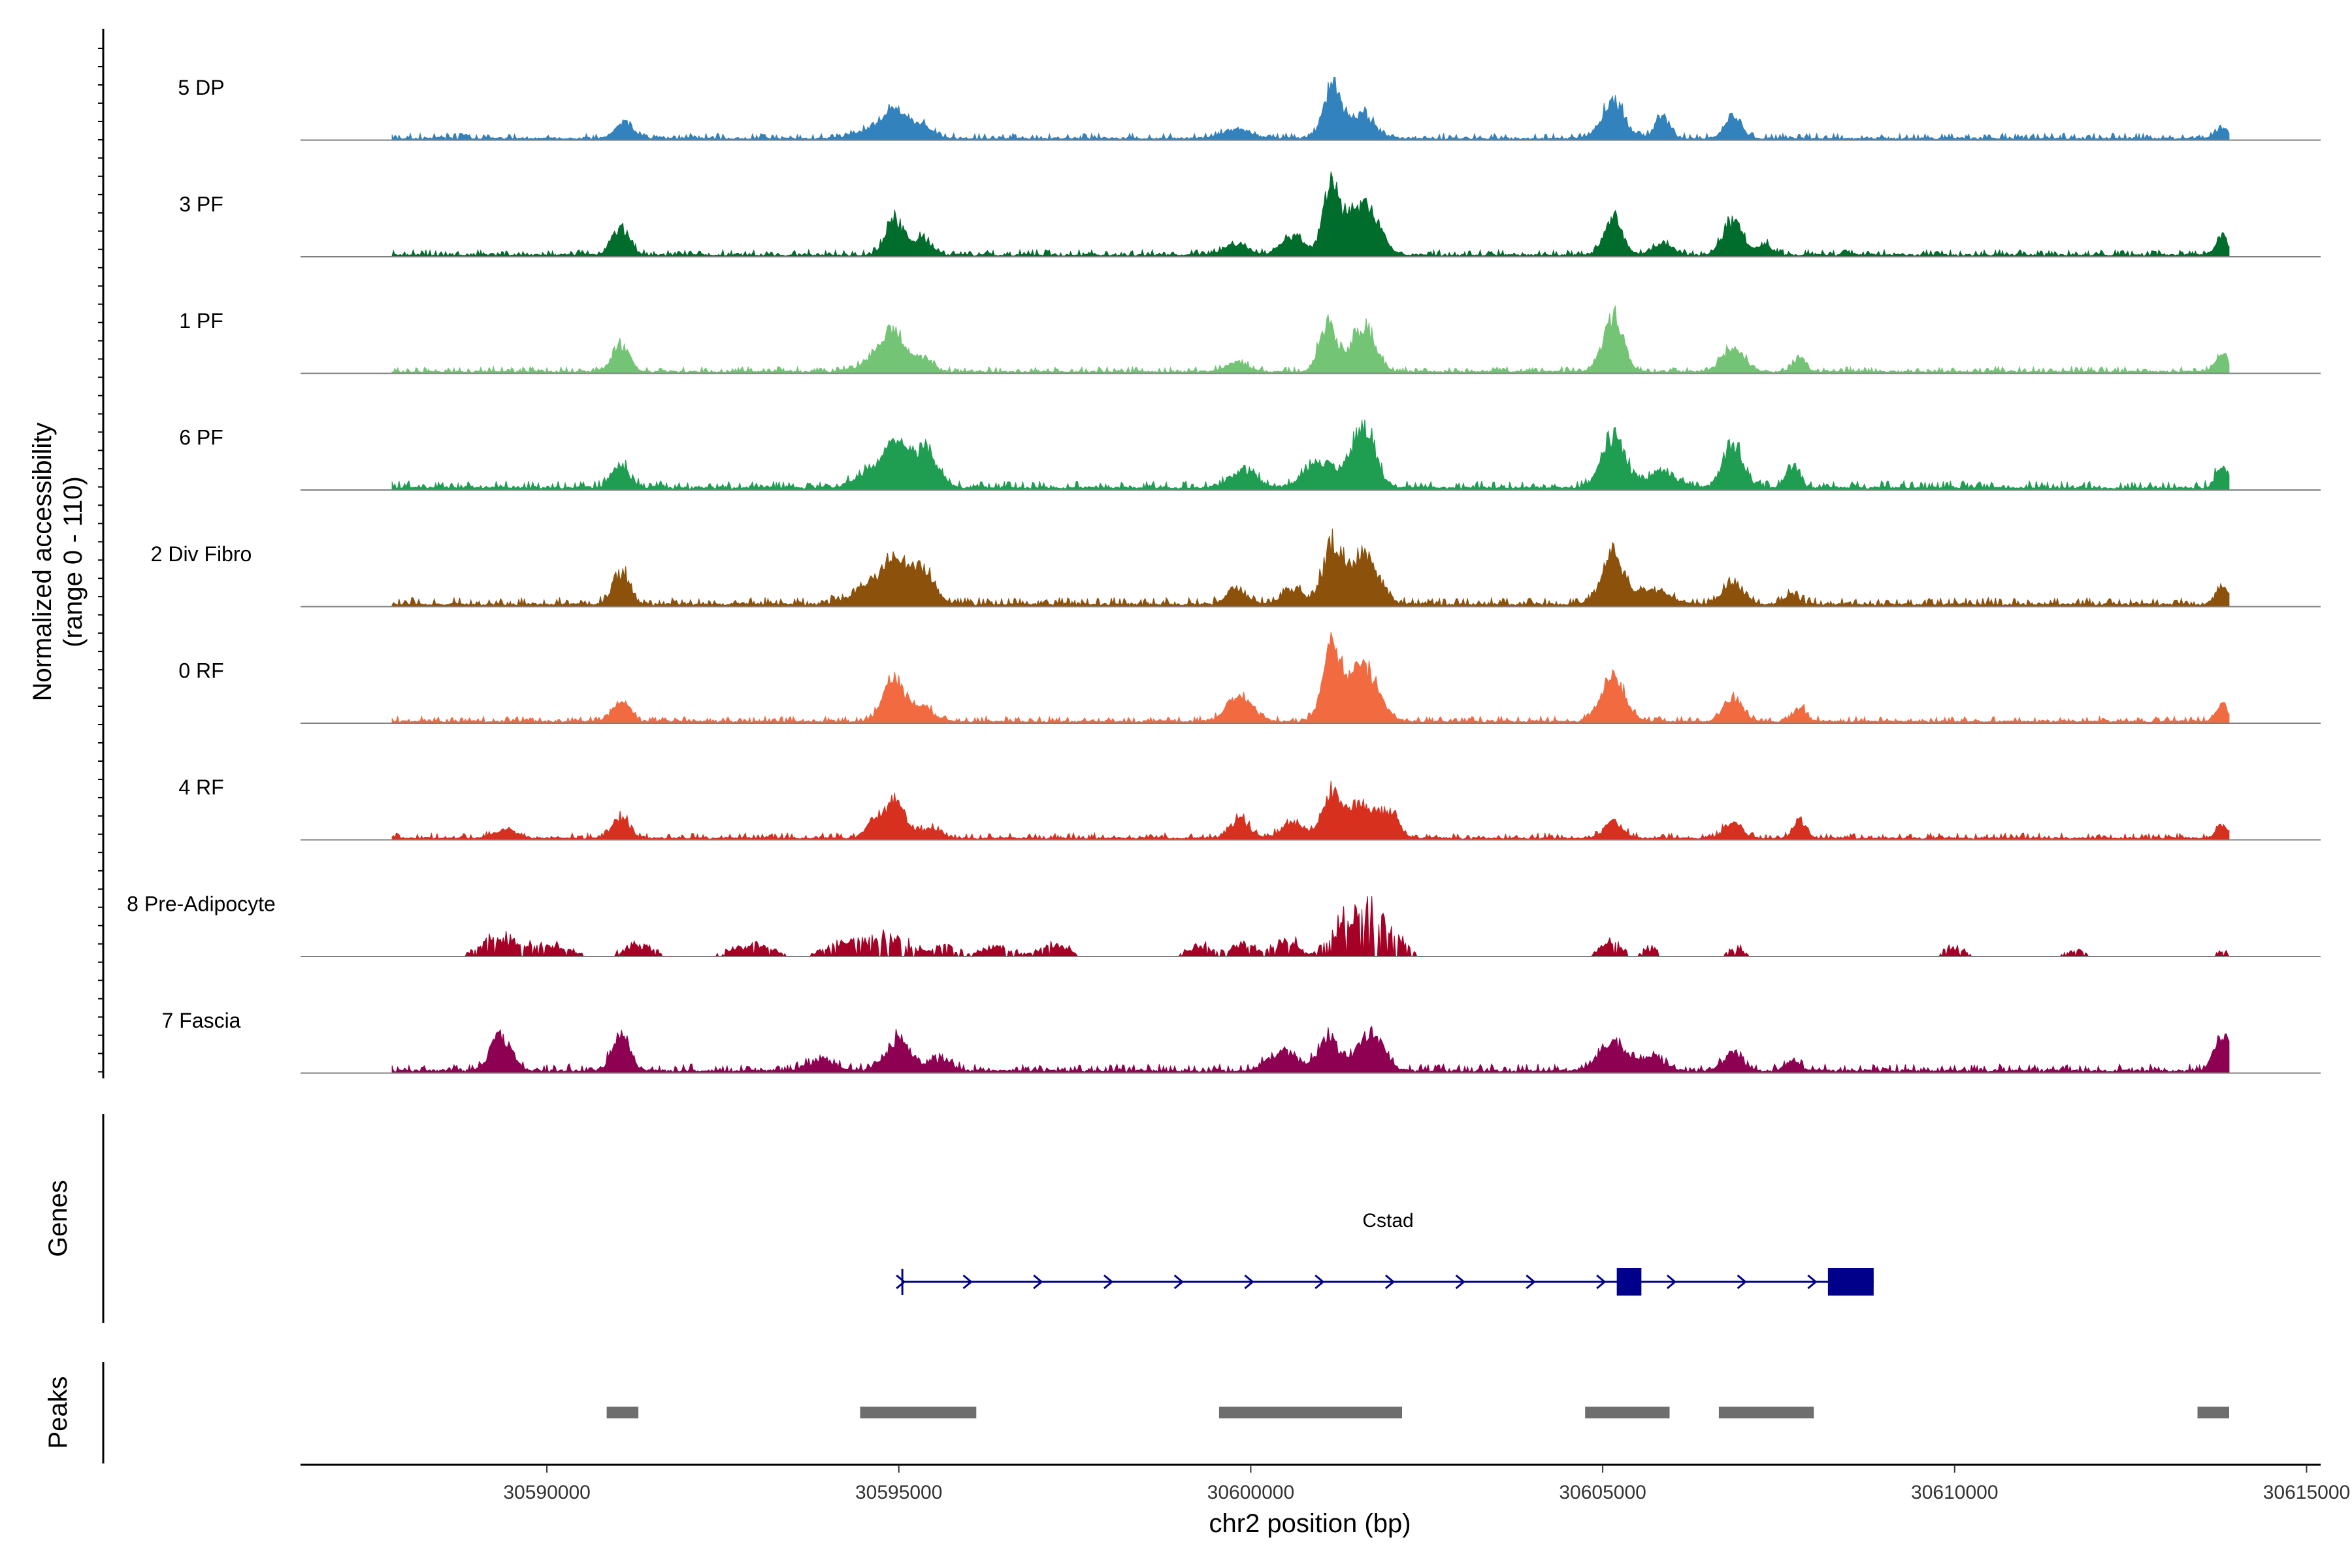 The image size is (2352, 1568). Describe the element at coordinates (1136, 1412) in the screenshot. I see `peaks-panel: Peaks` at that location.